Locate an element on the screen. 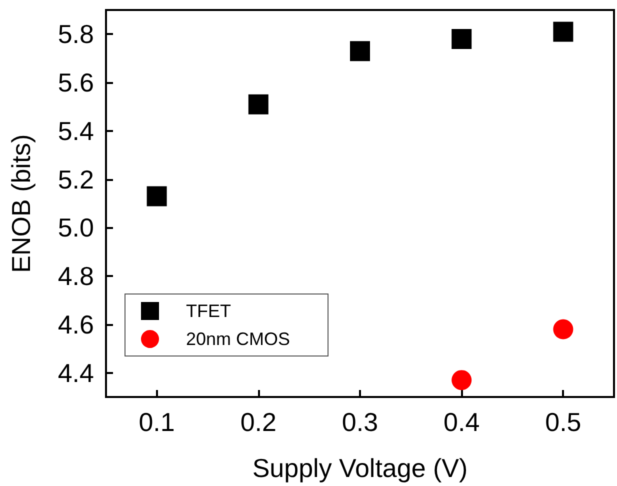  y-tick-label: 4.6 is located at coordinates (76, 324).